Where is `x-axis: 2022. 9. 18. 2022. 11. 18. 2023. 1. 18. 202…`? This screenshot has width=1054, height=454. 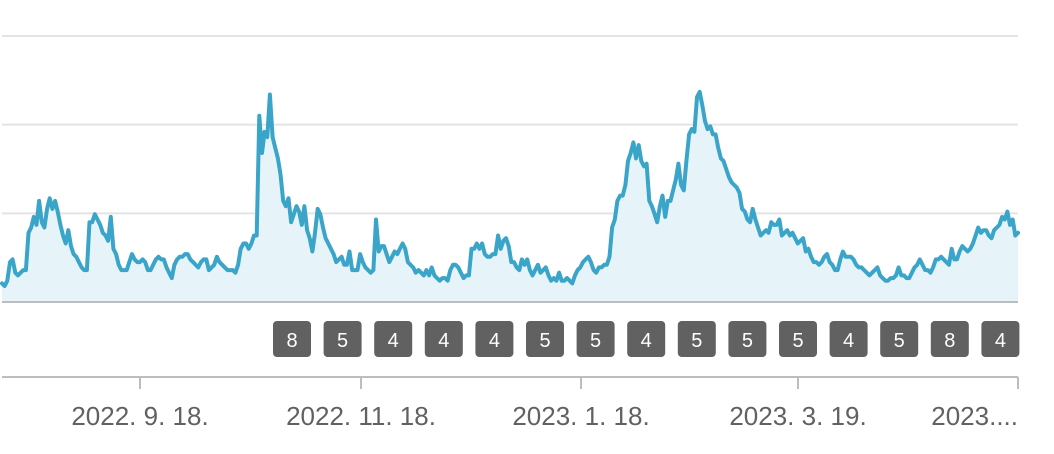 x-axis: 2022. 9. 18. 2022. 11. 18. 2023. 1. 18. 202… is located at coordinates (510, 403).